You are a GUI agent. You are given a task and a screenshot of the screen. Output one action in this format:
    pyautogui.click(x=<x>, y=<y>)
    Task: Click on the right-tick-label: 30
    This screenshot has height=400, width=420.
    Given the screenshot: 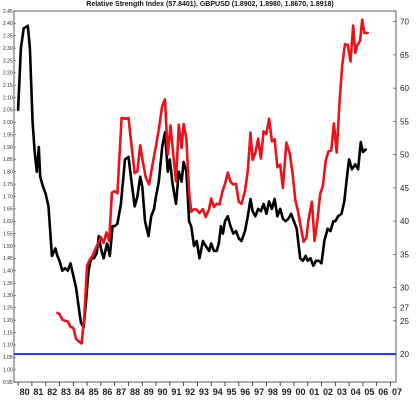 What is the action you would take?
    pyautogui.click(x=404, y=288)
    